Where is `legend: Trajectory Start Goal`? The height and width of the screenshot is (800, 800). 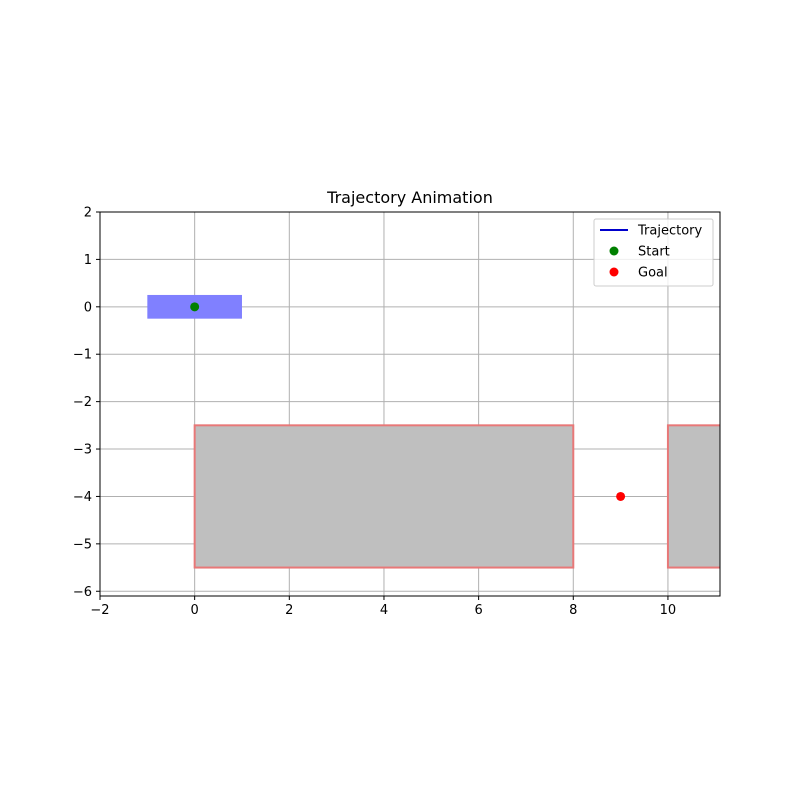 legend: Trajectory Start Goal is located at coordinates (653, 252).